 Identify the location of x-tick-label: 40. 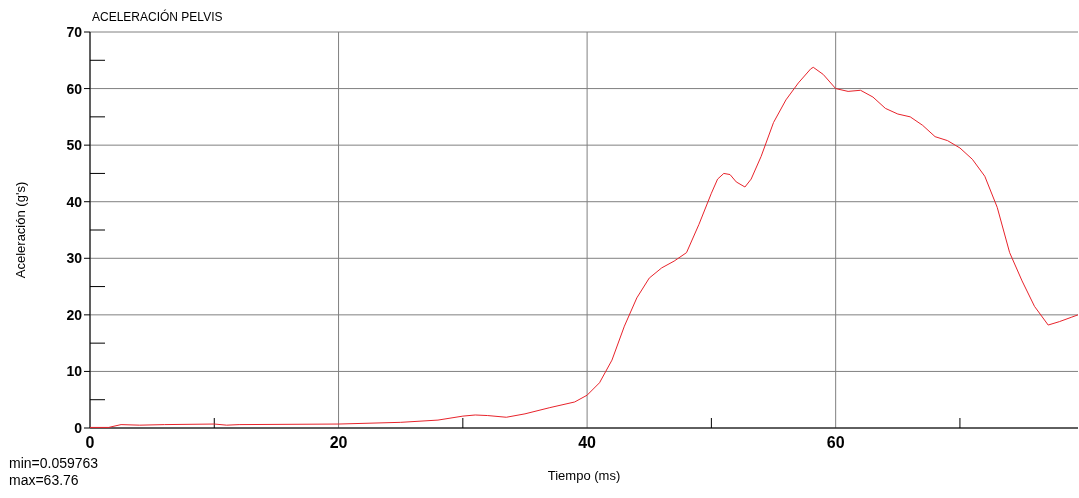
(587, 442).